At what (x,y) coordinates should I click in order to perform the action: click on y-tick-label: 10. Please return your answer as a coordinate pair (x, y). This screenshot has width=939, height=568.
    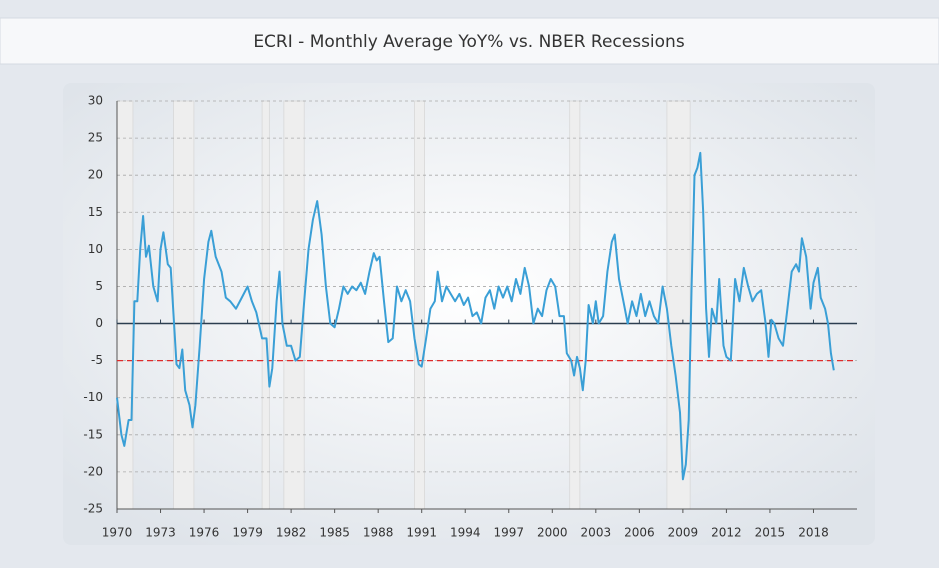
    Looking at the image, I should click on (95, 249).